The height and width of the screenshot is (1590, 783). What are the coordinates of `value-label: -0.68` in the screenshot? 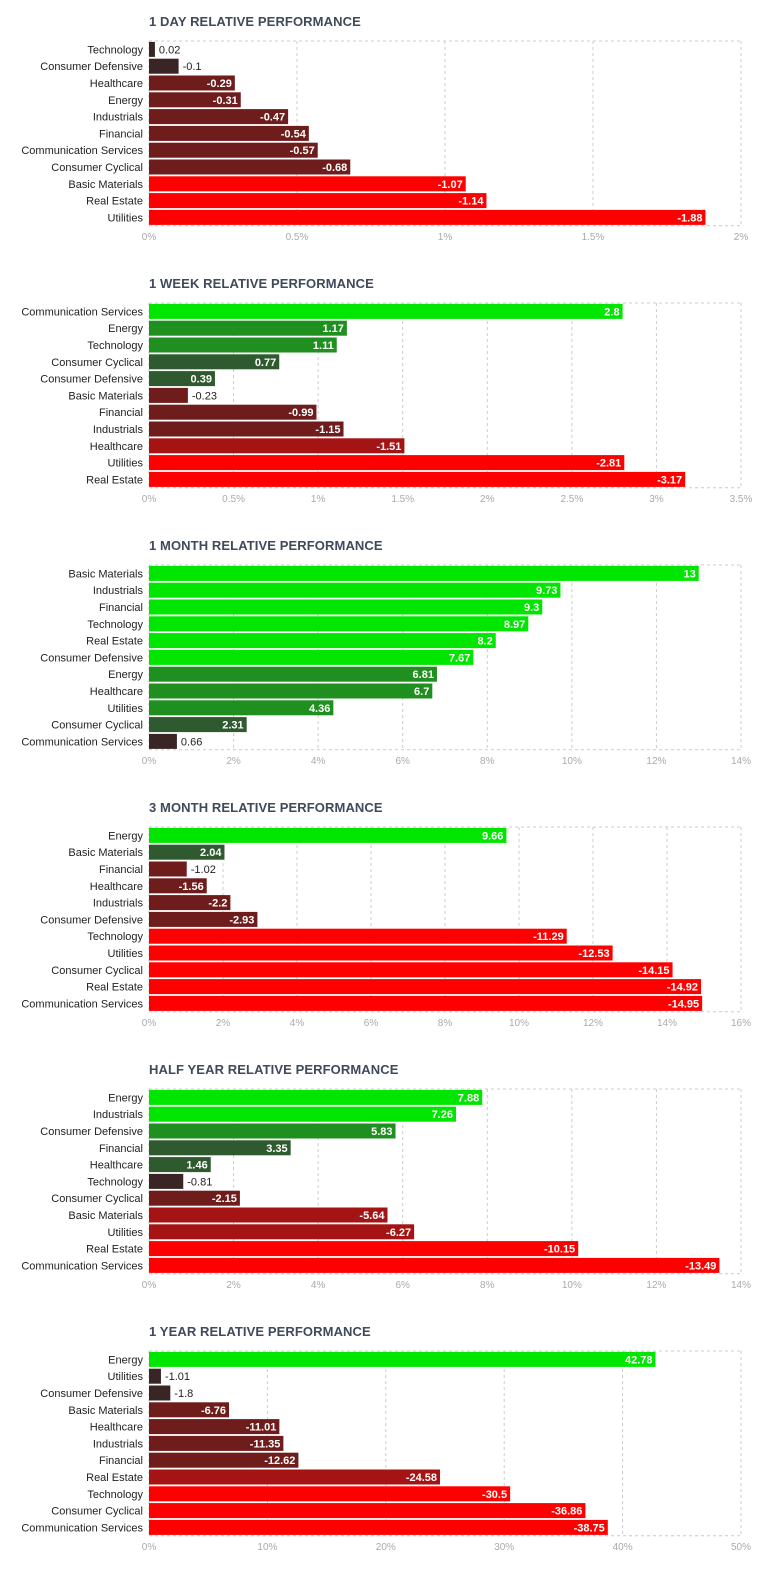 It's located at (334, 168).